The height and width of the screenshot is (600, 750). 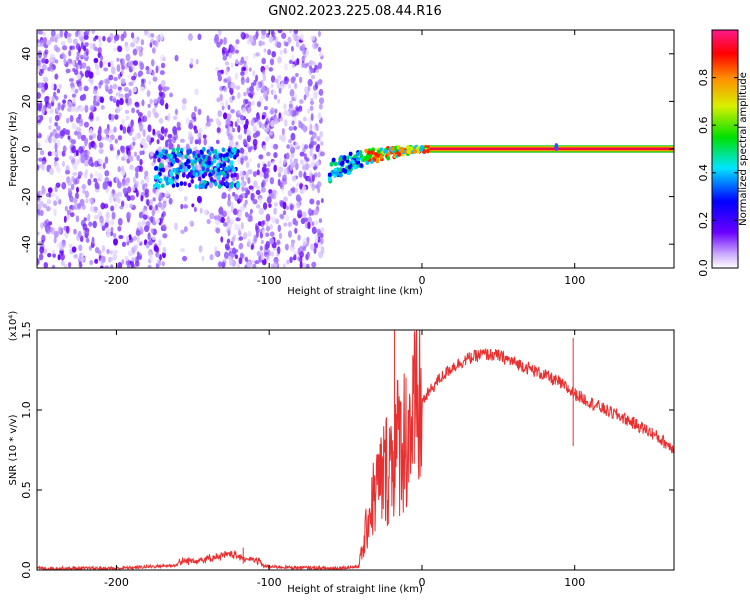 I want to click on x-tick-label: -100, so click(x=269, y=582).